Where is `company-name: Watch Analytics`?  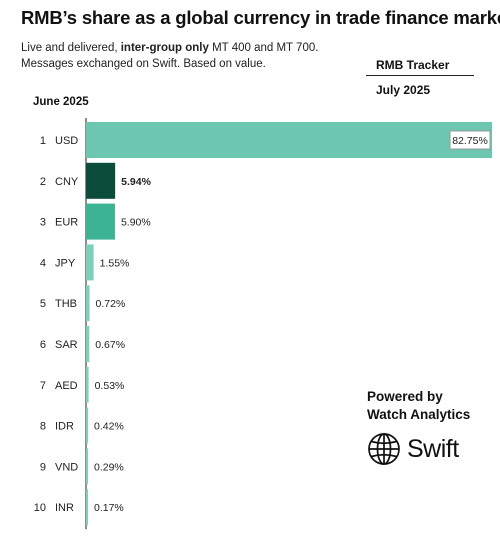
company-name: Watch Analytics is located at coordinates (419, 414).